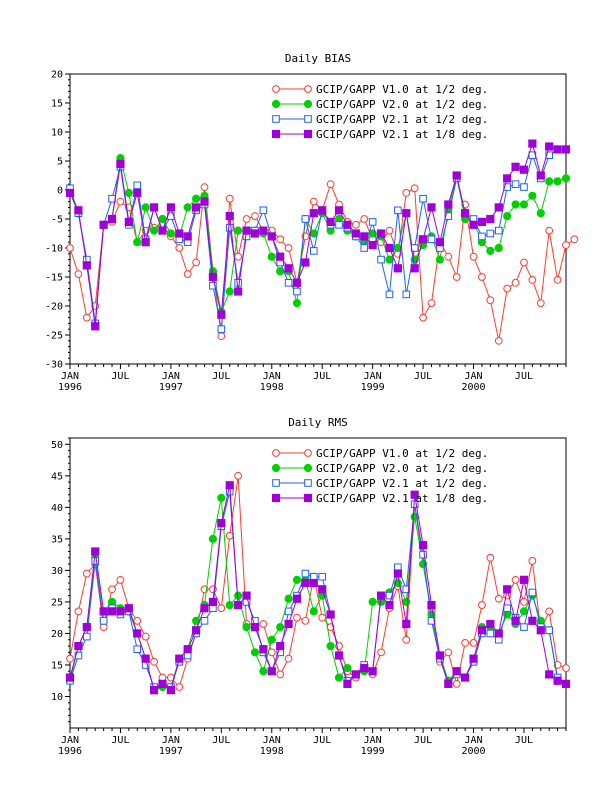 The height and width of the screenshot is (805, 600). What do you see at coordinates (57, 602) in the screenshot?
I see `y-tick-label: 25` at bounding box center [57, 602].